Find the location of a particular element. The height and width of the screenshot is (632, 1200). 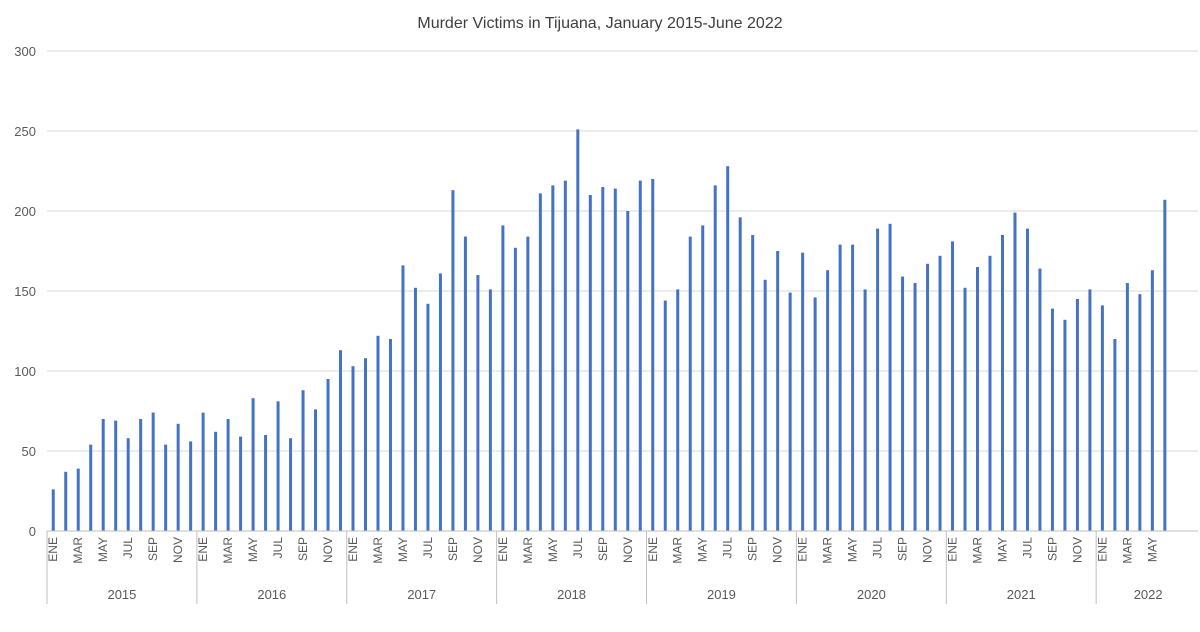

year-label: 2021 is located at coordinates (1021, 594).